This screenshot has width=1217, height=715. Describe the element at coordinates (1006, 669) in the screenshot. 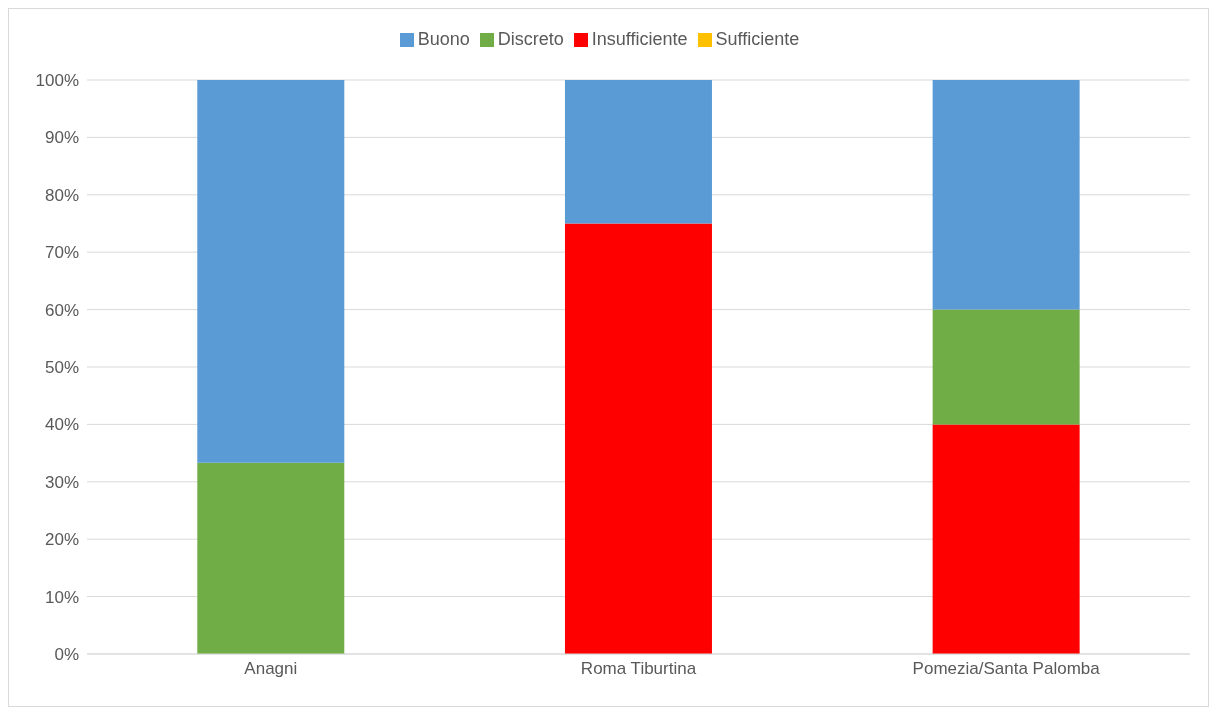

I see `x-tick-label: Pomezia/Santa Palomba` at that location.